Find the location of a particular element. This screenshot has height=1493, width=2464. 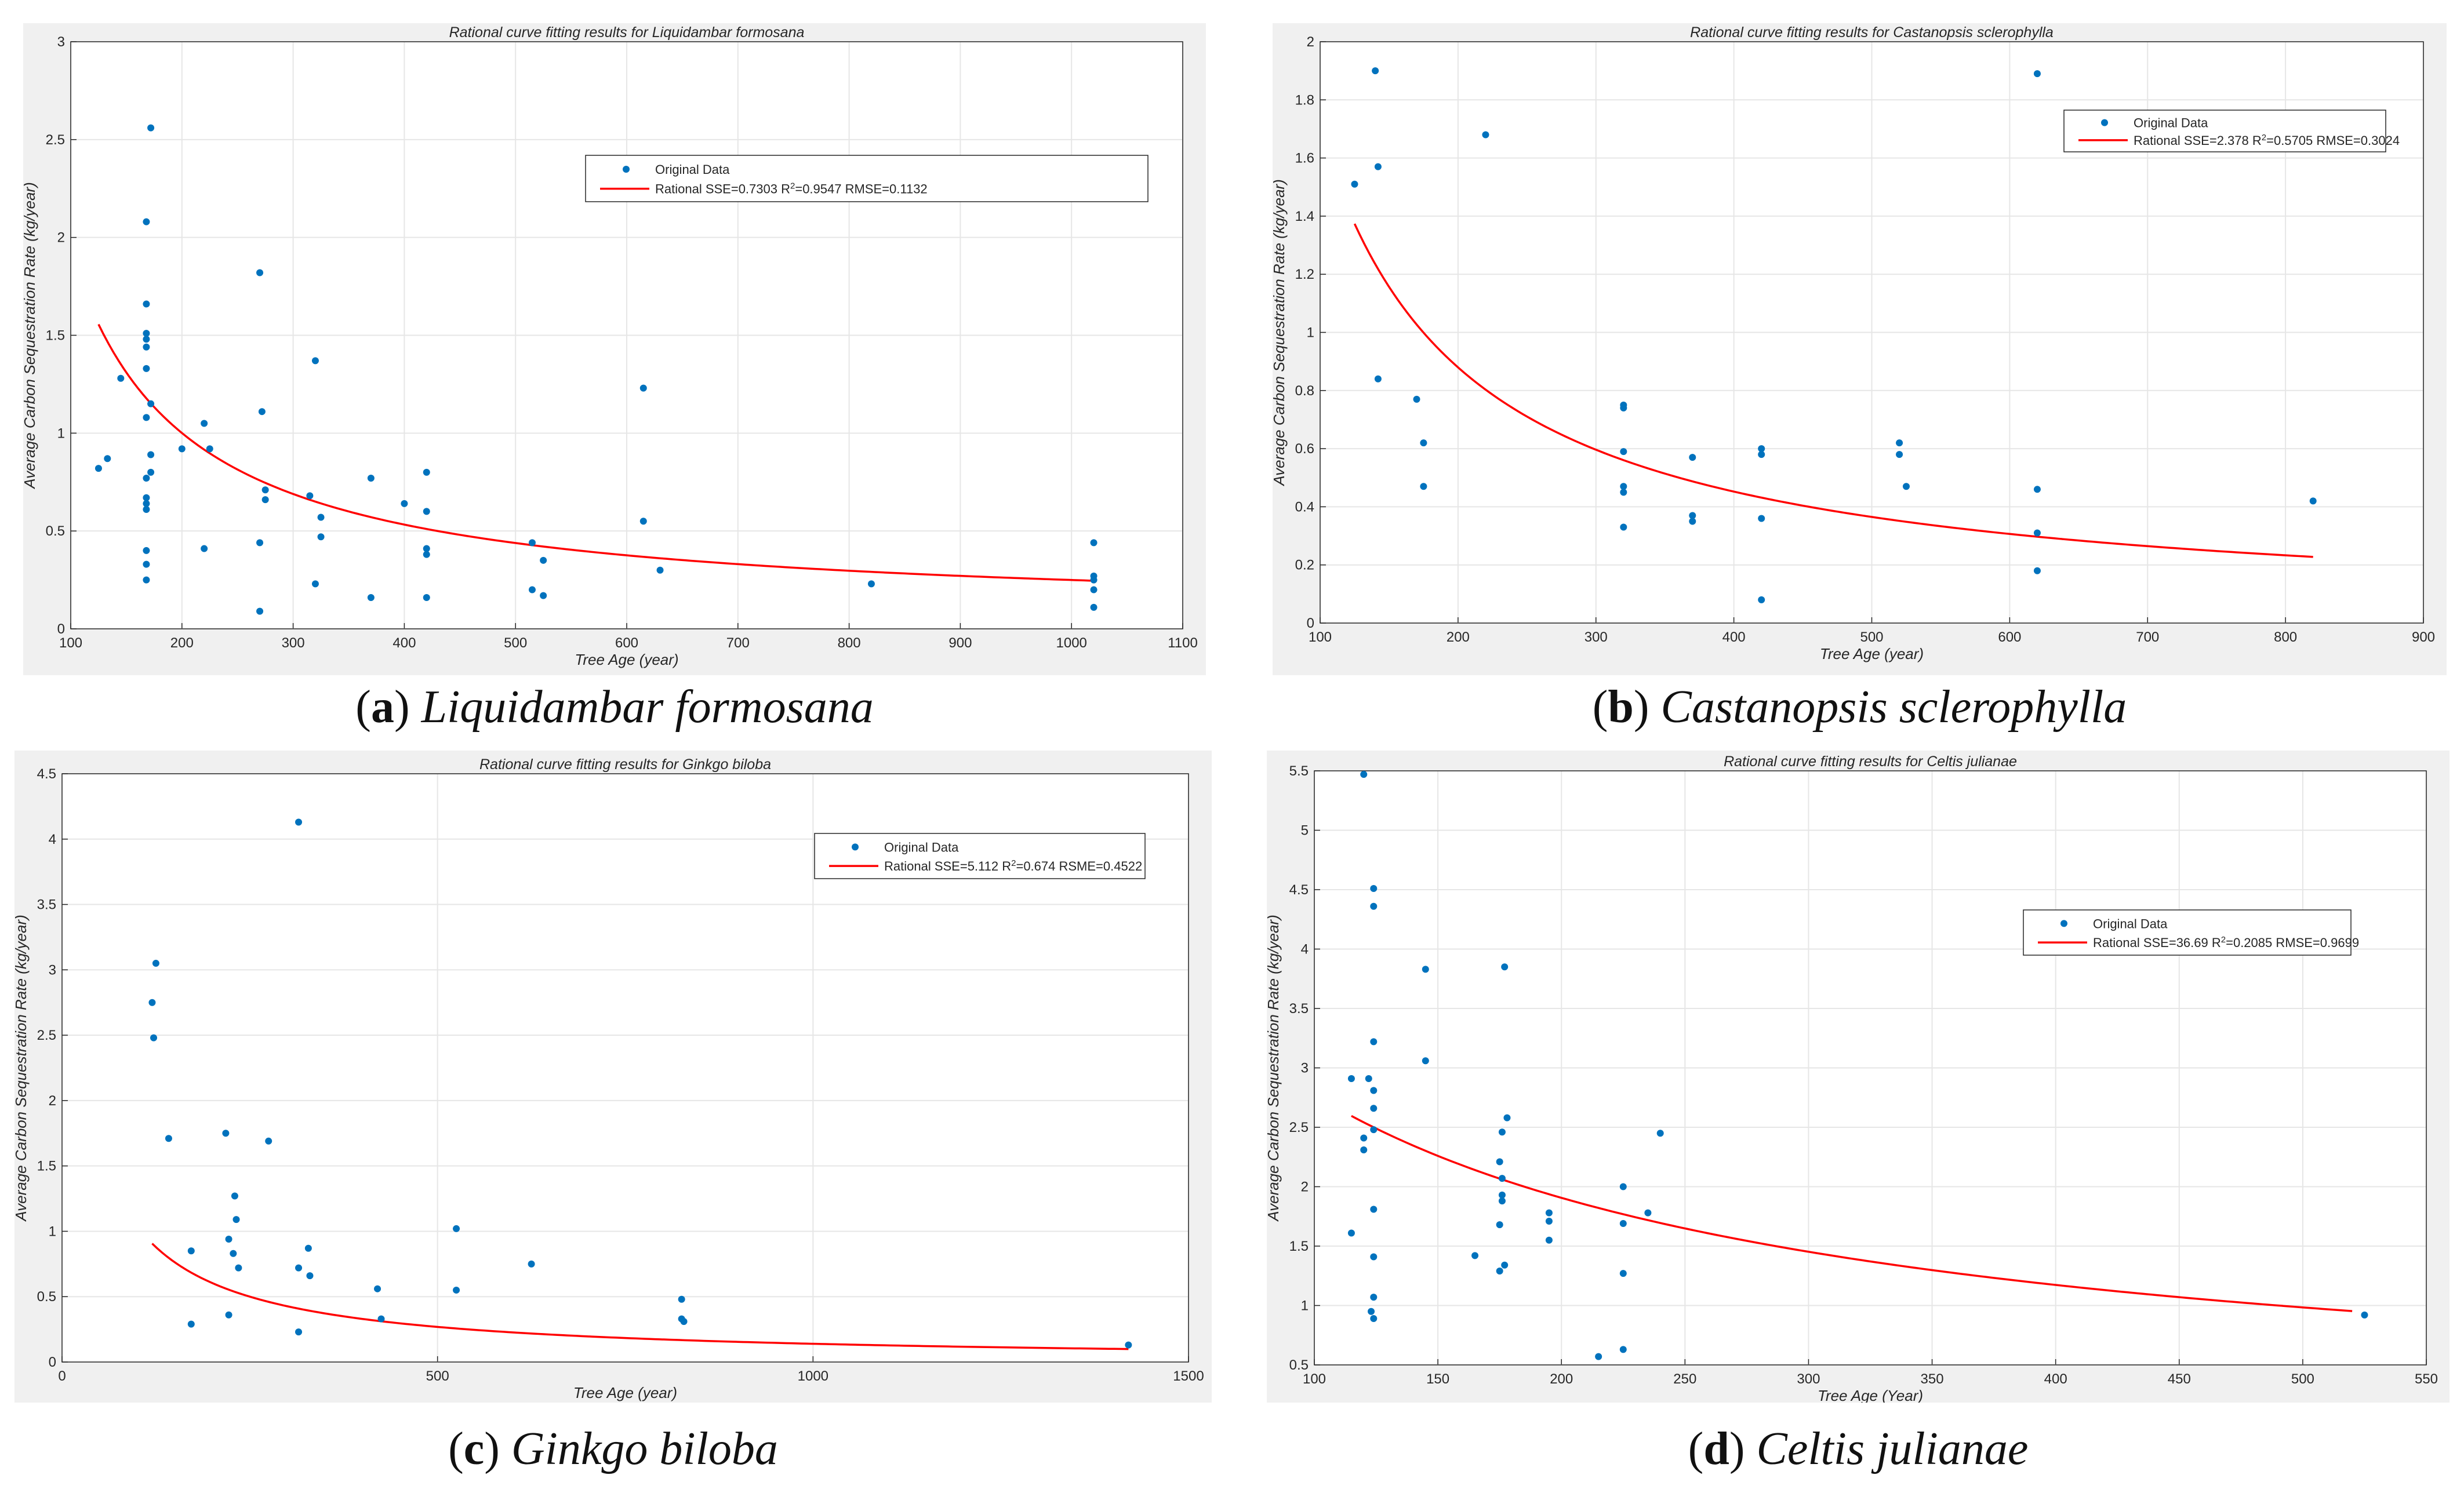

x-tick-label: 500 is located at coordinates (2302, 1379).